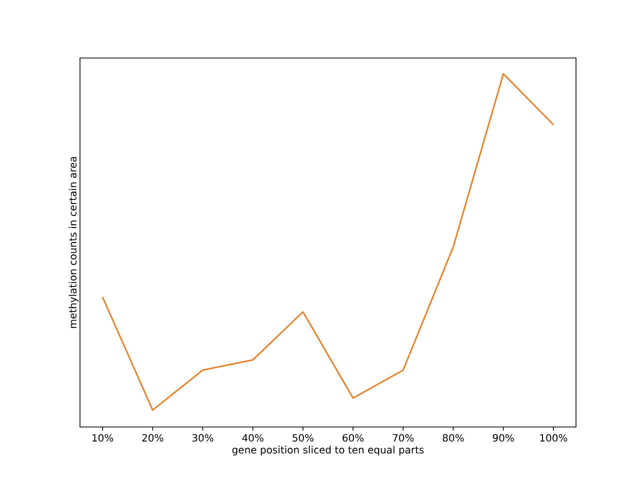  Describe the element at coordinates (203, 438) in the screenshot. I see `x-tick-label: 30%` at that location.